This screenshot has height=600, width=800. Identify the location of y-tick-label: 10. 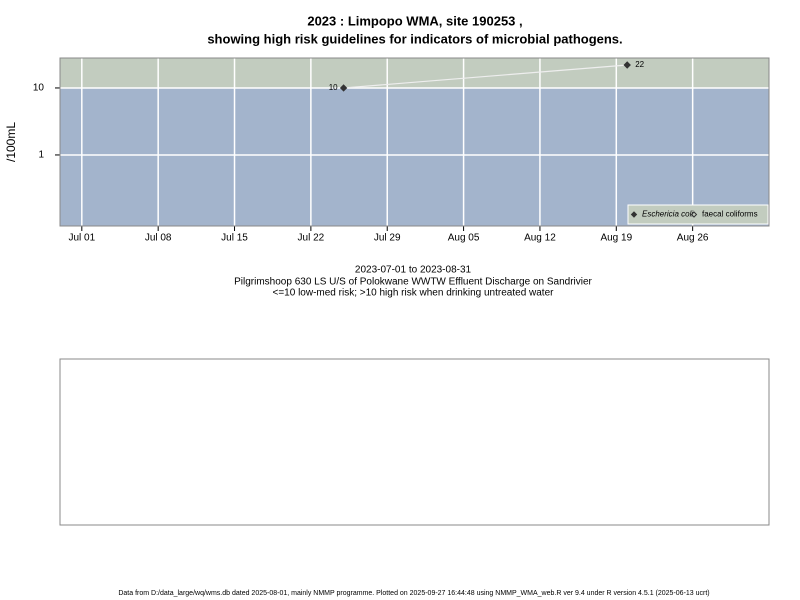
(39, 88).